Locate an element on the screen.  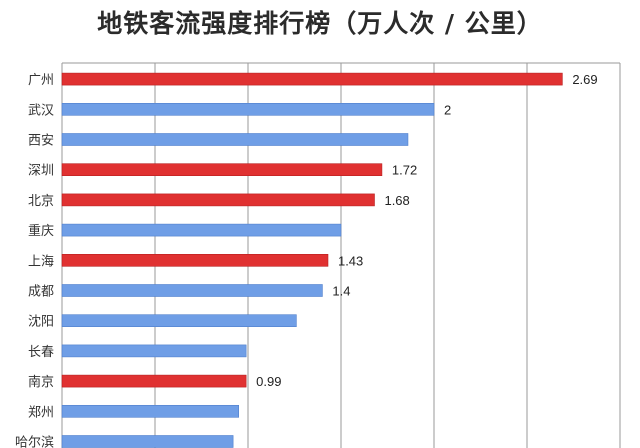
data-label: 1.72 is located at coordinates (404, 170).